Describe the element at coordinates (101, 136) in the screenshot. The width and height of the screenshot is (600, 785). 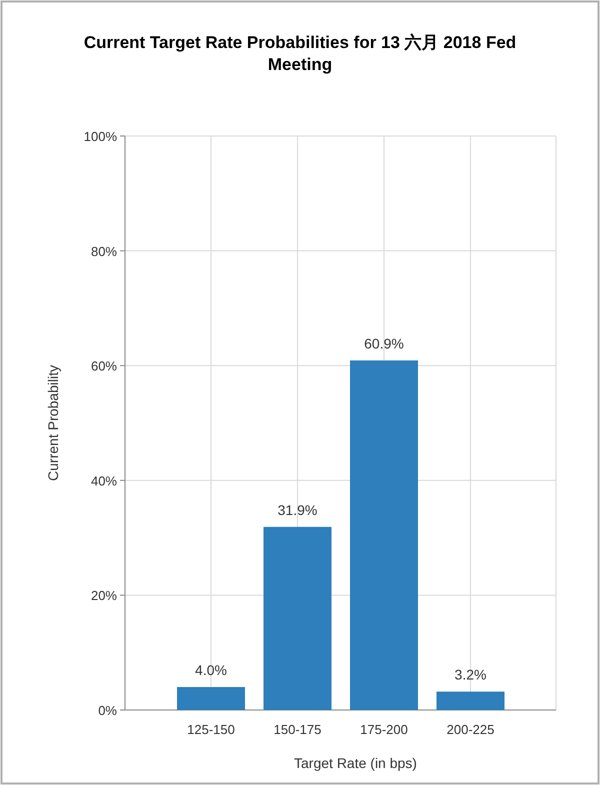
I see `y-tick-label: 100%` at that location.